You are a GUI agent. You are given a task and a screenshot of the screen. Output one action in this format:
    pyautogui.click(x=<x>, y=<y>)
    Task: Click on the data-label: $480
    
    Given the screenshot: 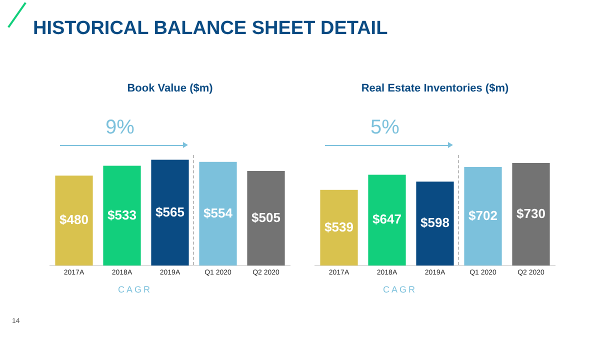 What is the action you would take?
    pyautogui.click(x=74, y=220)
    